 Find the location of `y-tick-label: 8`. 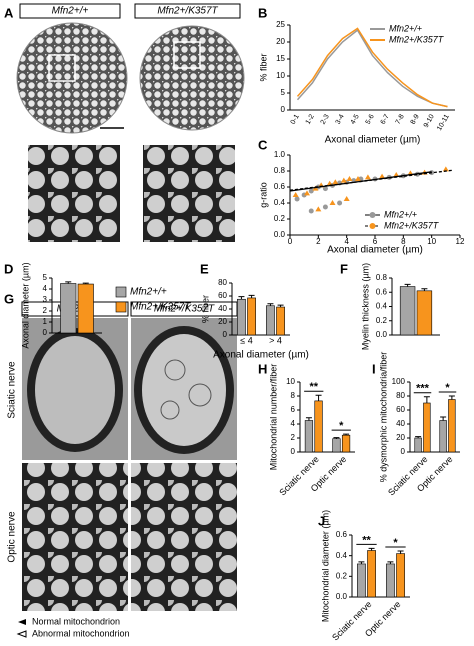

y-tick-label: 8 is located at coordinates (293, 395).